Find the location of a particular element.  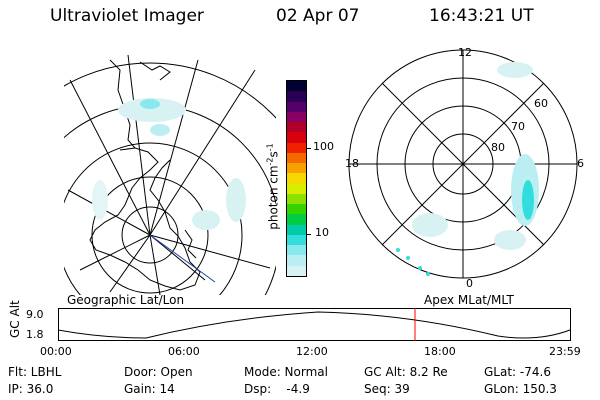

altitude-plot-frame is located at coordinates (314, 324).